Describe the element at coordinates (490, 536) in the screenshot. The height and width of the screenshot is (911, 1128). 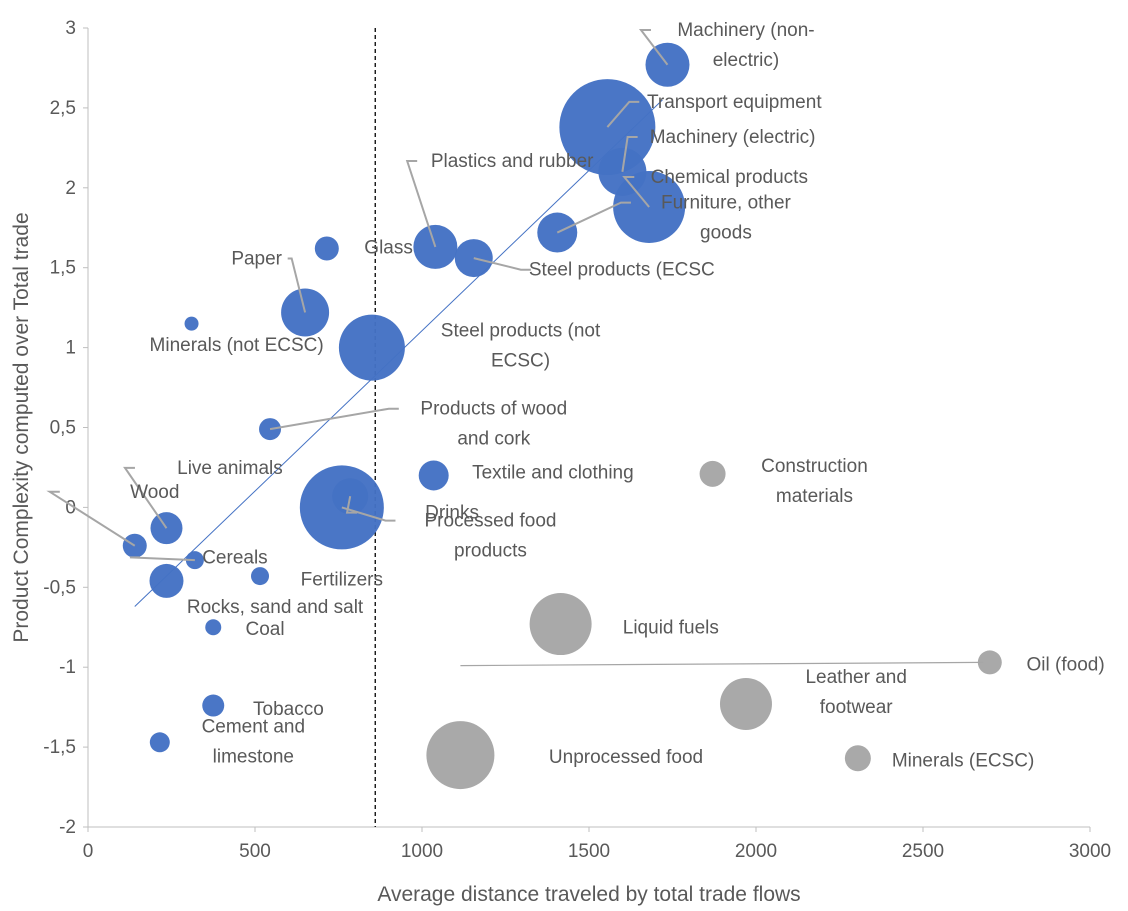
I see `bubble-label: Processed food products` at that location.